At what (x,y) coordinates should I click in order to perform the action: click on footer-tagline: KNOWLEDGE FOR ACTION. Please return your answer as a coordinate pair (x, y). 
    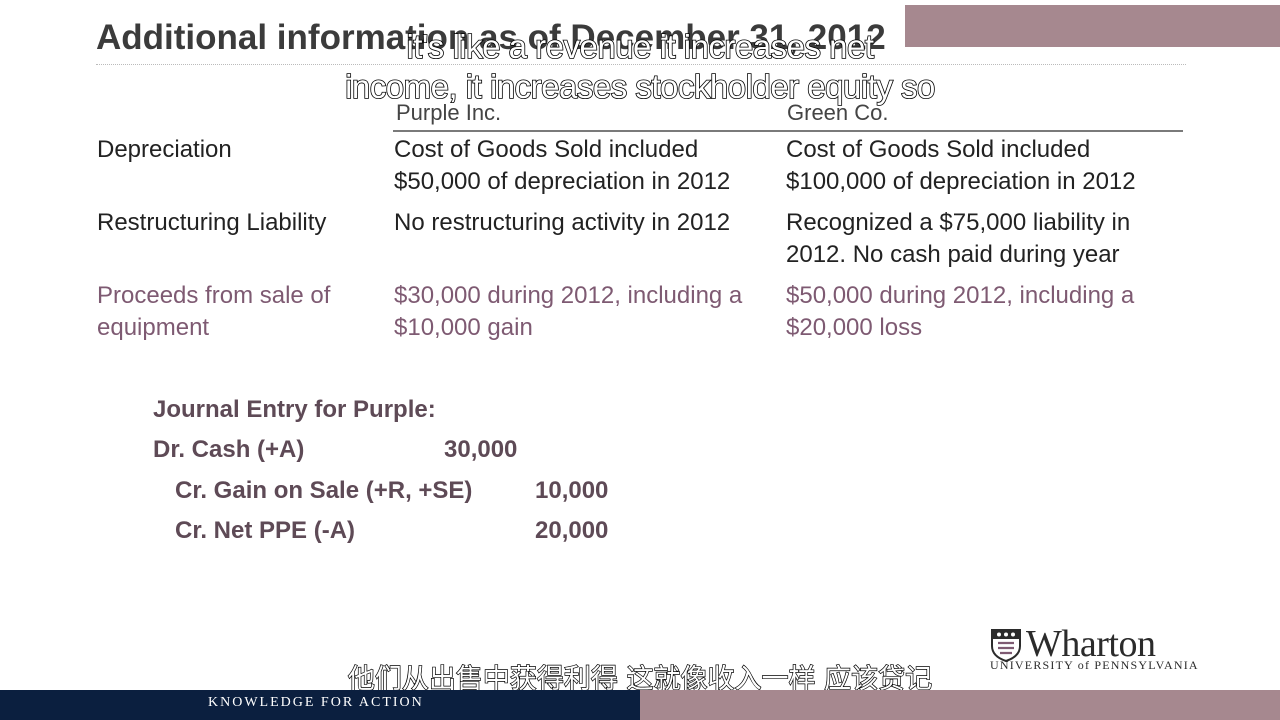
    Looking at the image, I should click on (316, 702).